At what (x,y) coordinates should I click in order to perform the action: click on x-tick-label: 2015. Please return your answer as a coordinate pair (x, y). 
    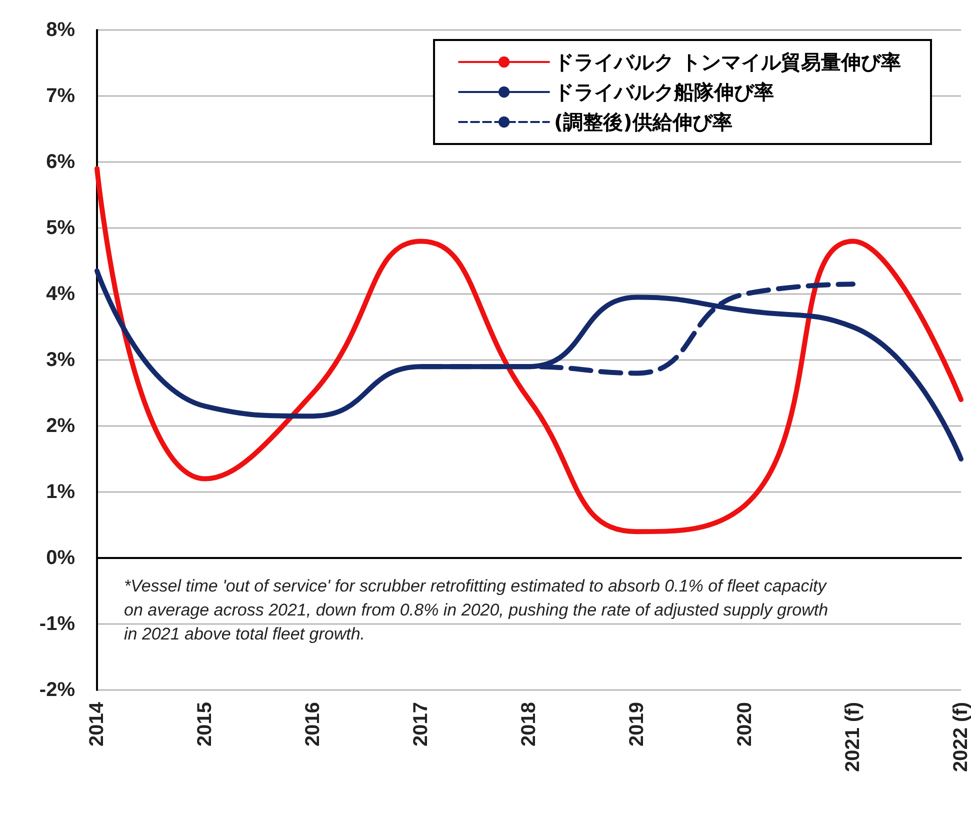
    Looking at the image, I should click on (205, 724).